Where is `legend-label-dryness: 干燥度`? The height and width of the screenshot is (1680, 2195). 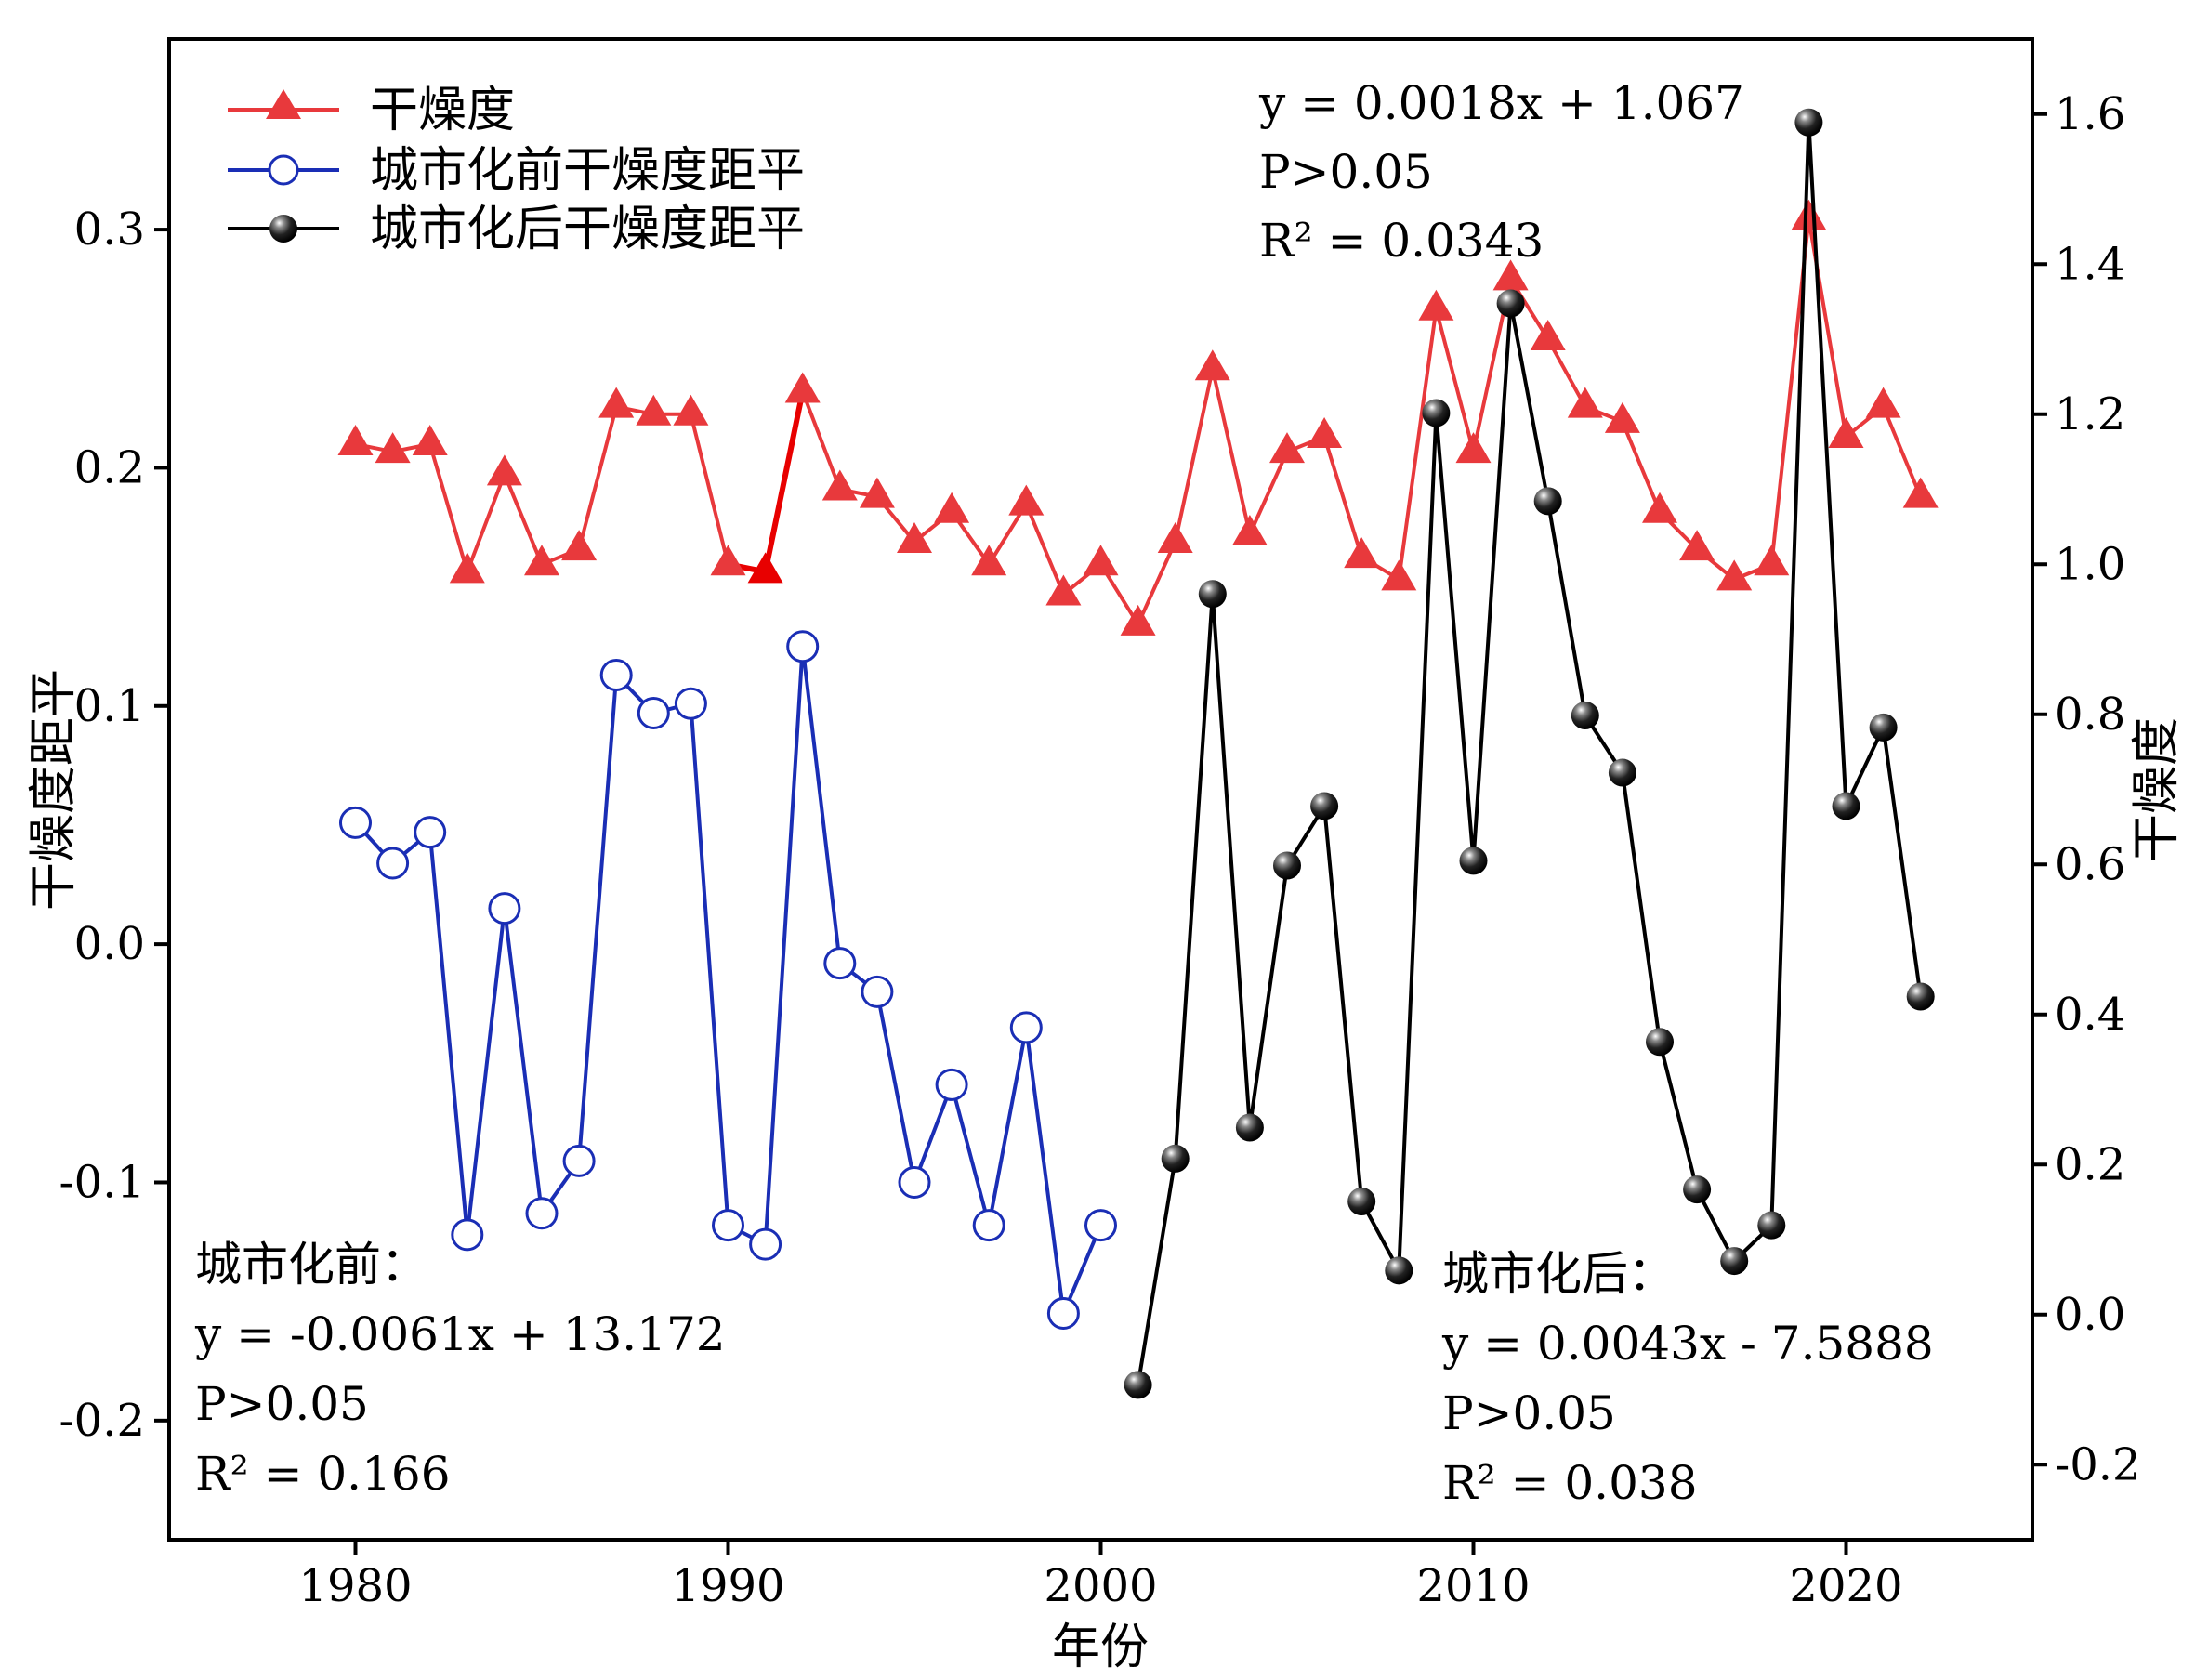 legend-label-dryness: 干燥度 is located at coordinates (442, 110).